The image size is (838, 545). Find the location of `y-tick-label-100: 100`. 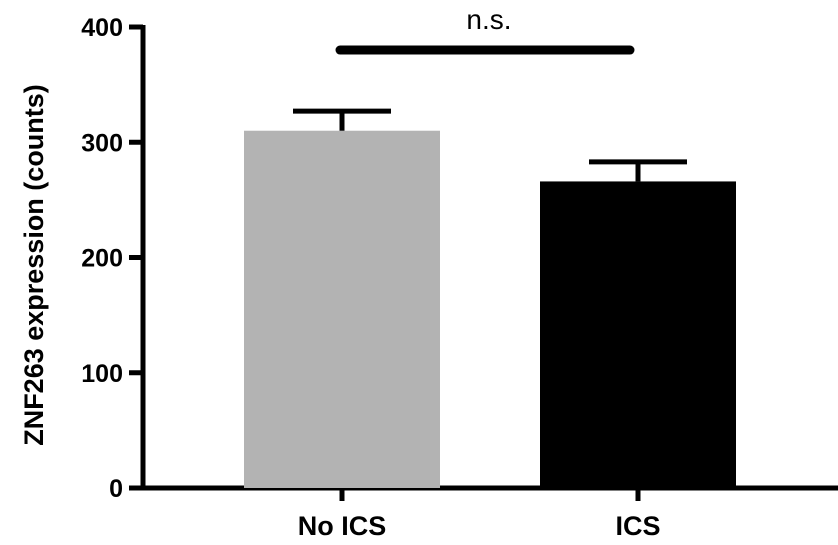

y-tick-label-100: 100 is located at coordinates (102, 374).